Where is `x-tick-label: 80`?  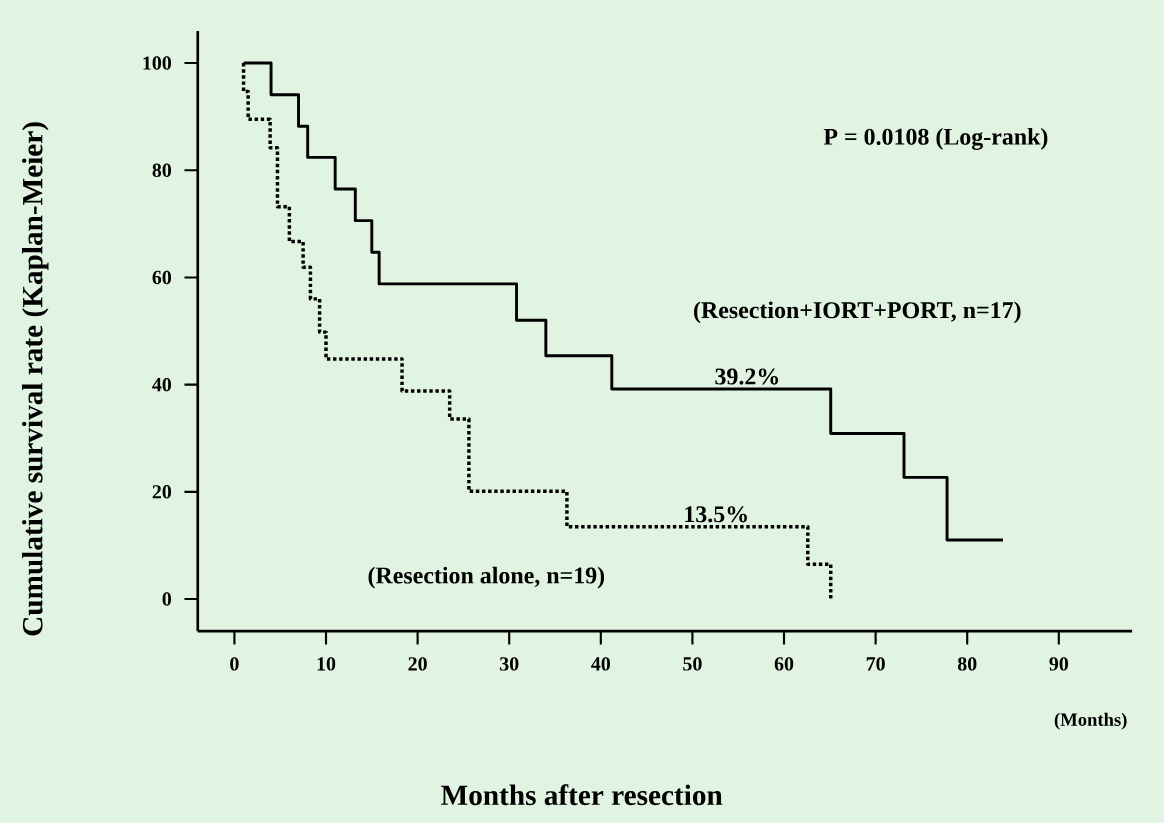 x-tick-label: 80 is located at coordinates (967, 664).